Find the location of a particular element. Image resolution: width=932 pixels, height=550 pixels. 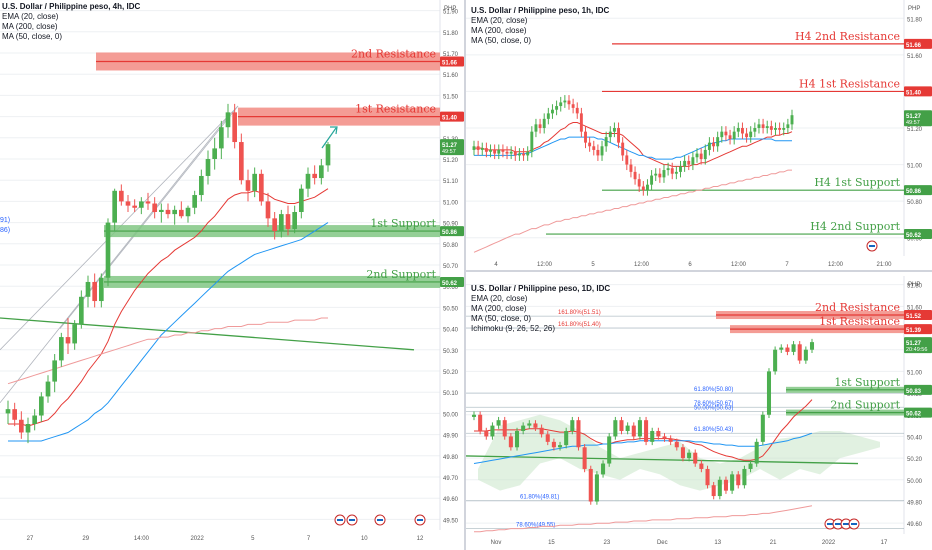

h1-level-label-r2: H4 2nd Resistance is located at coordinates (847, 36).